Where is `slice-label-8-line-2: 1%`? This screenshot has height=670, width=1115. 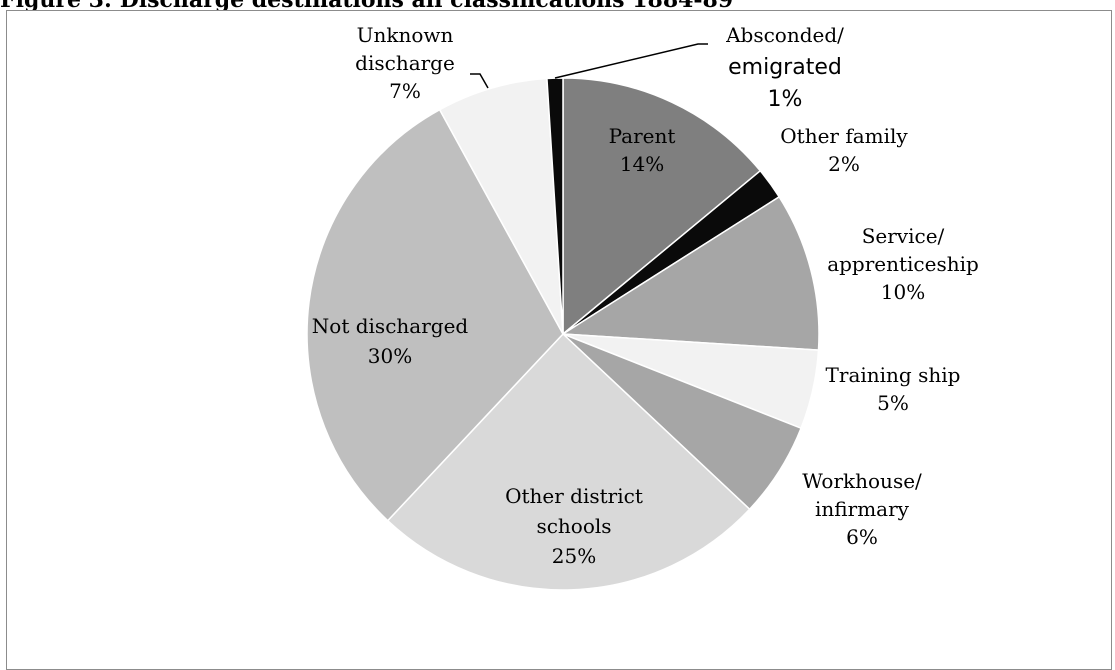 slice-label-8-line-2: 1% is located at coordinates (785, 99).